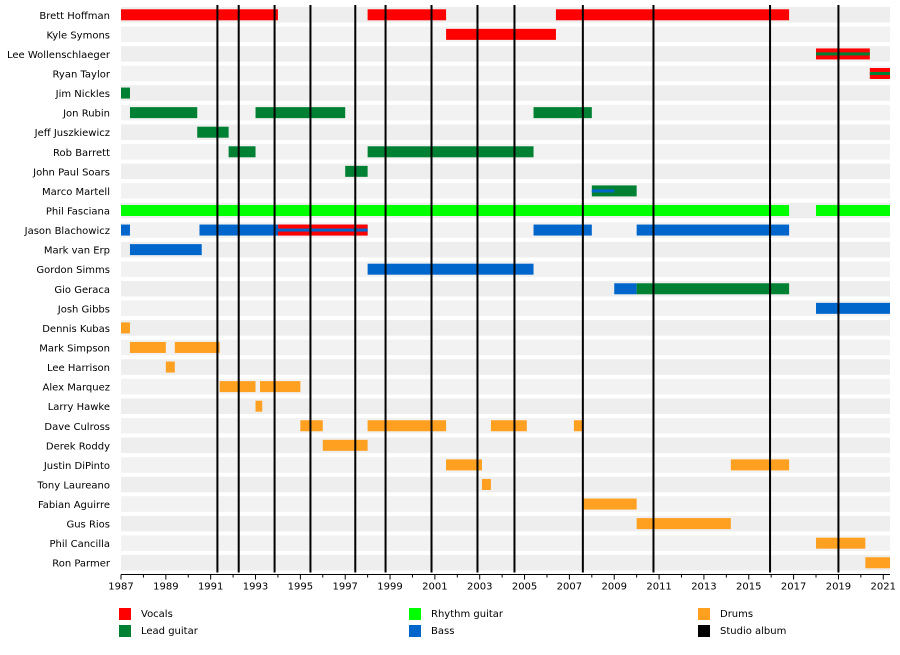 The image size is (900, 655). Describe the element at coordinates (78, 368) in the screenshot. I see `member-label: Lee Harrison` at that location.